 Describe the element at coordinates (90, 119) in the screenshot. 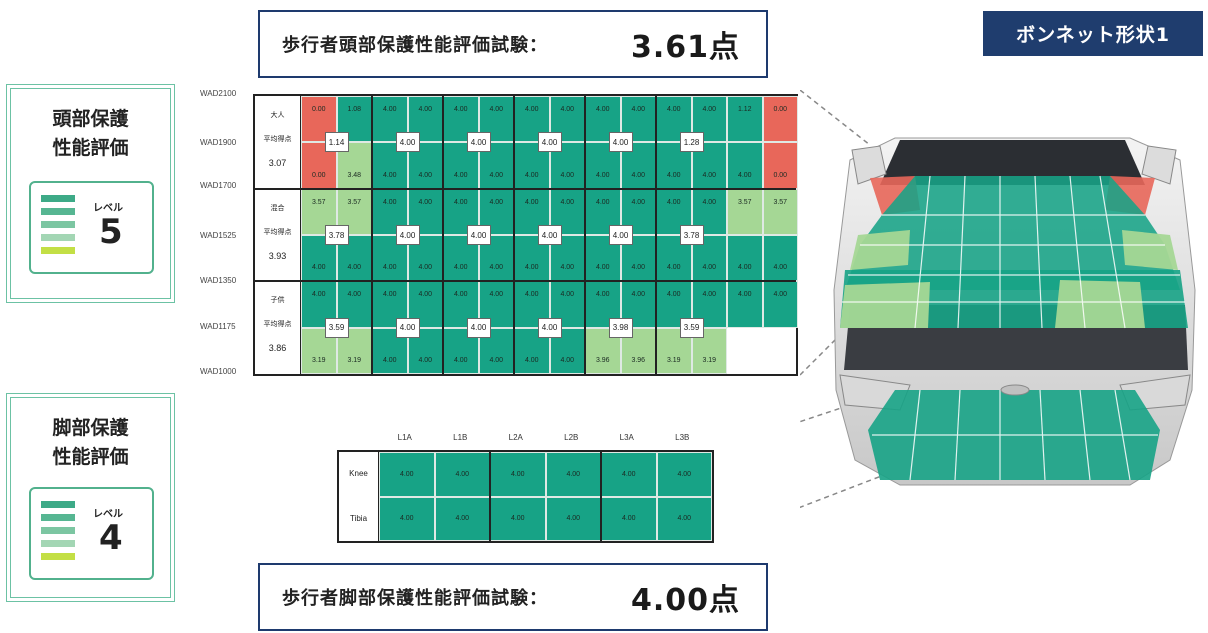

I see `head-panel-title-1: 頭部保護` at that location.